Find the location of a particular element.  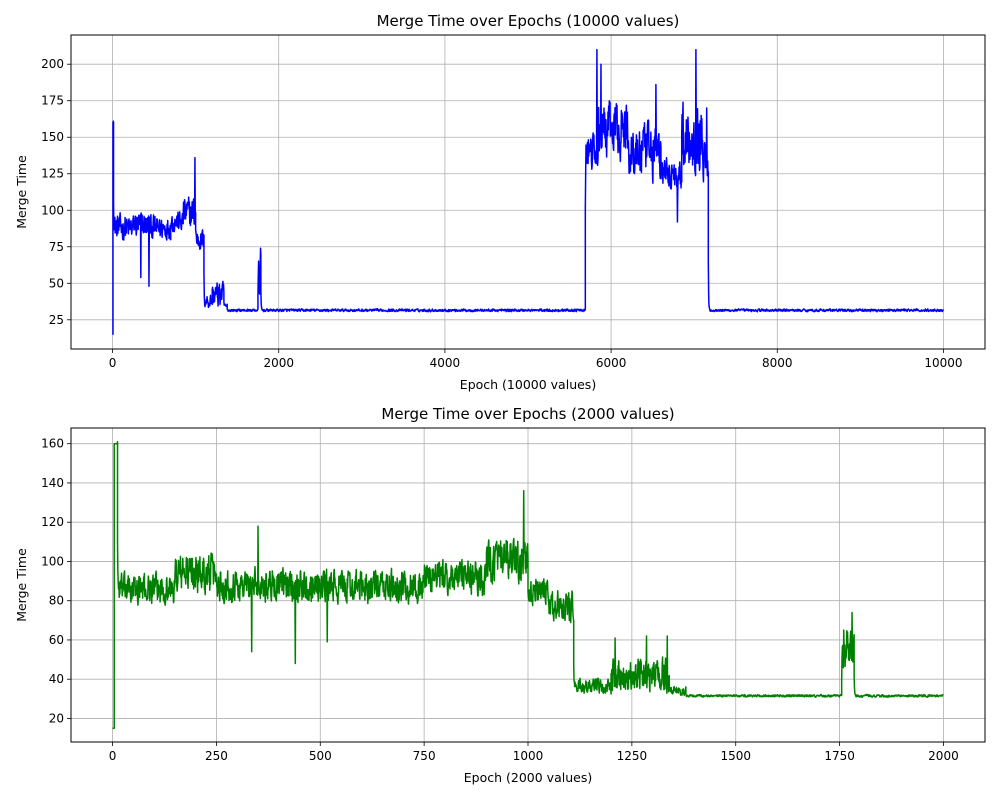

y-tick-label: 25 is located at coordinates (56, 320).